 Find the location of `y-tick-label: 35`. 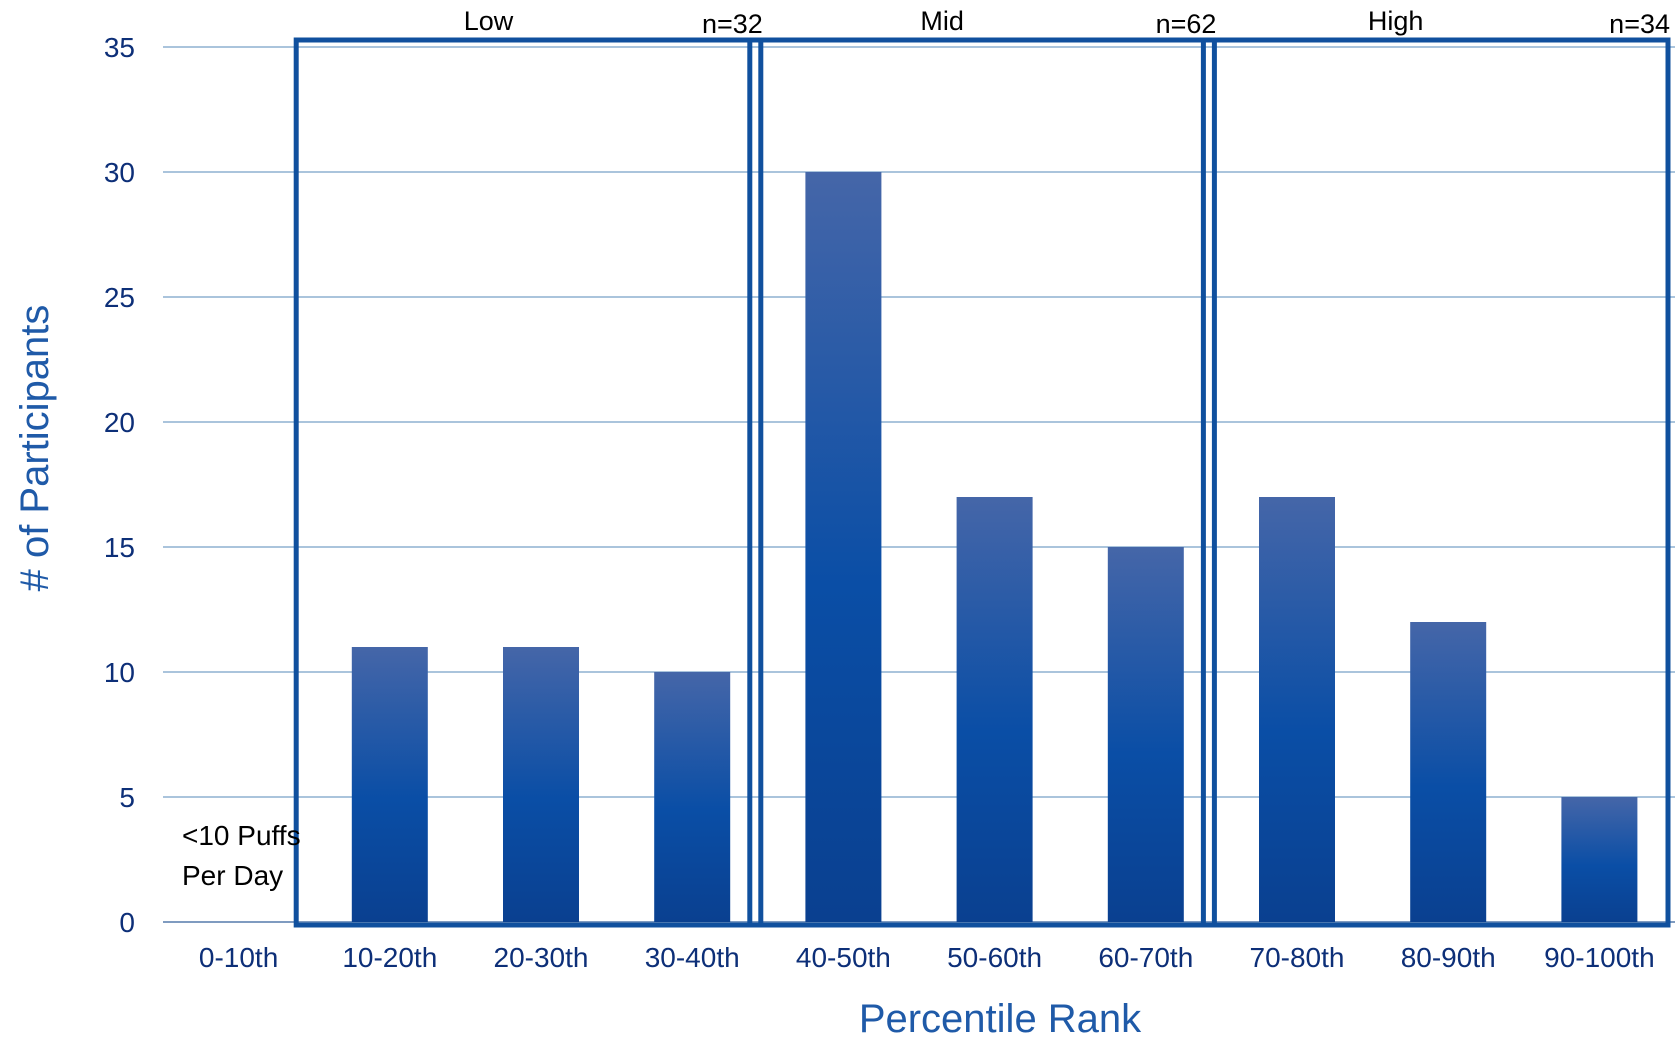

y-tick-label: 35 is located at coordinates (119, 47).